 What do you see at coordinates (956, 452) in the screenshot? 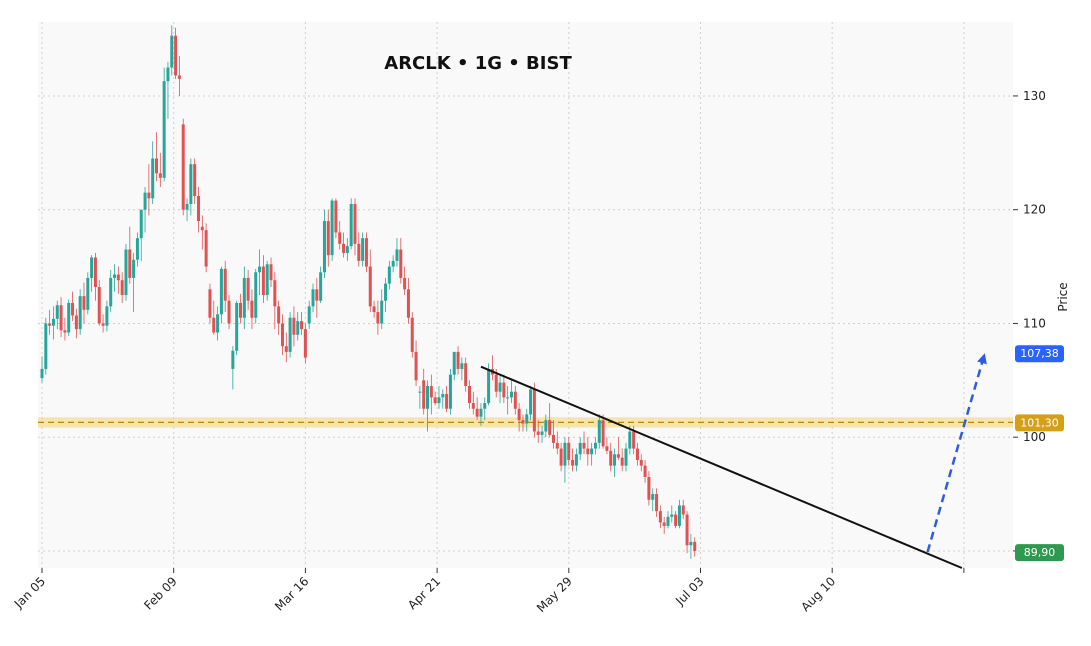
I see `projection-arrow-line` at bounding box center [956, 452].